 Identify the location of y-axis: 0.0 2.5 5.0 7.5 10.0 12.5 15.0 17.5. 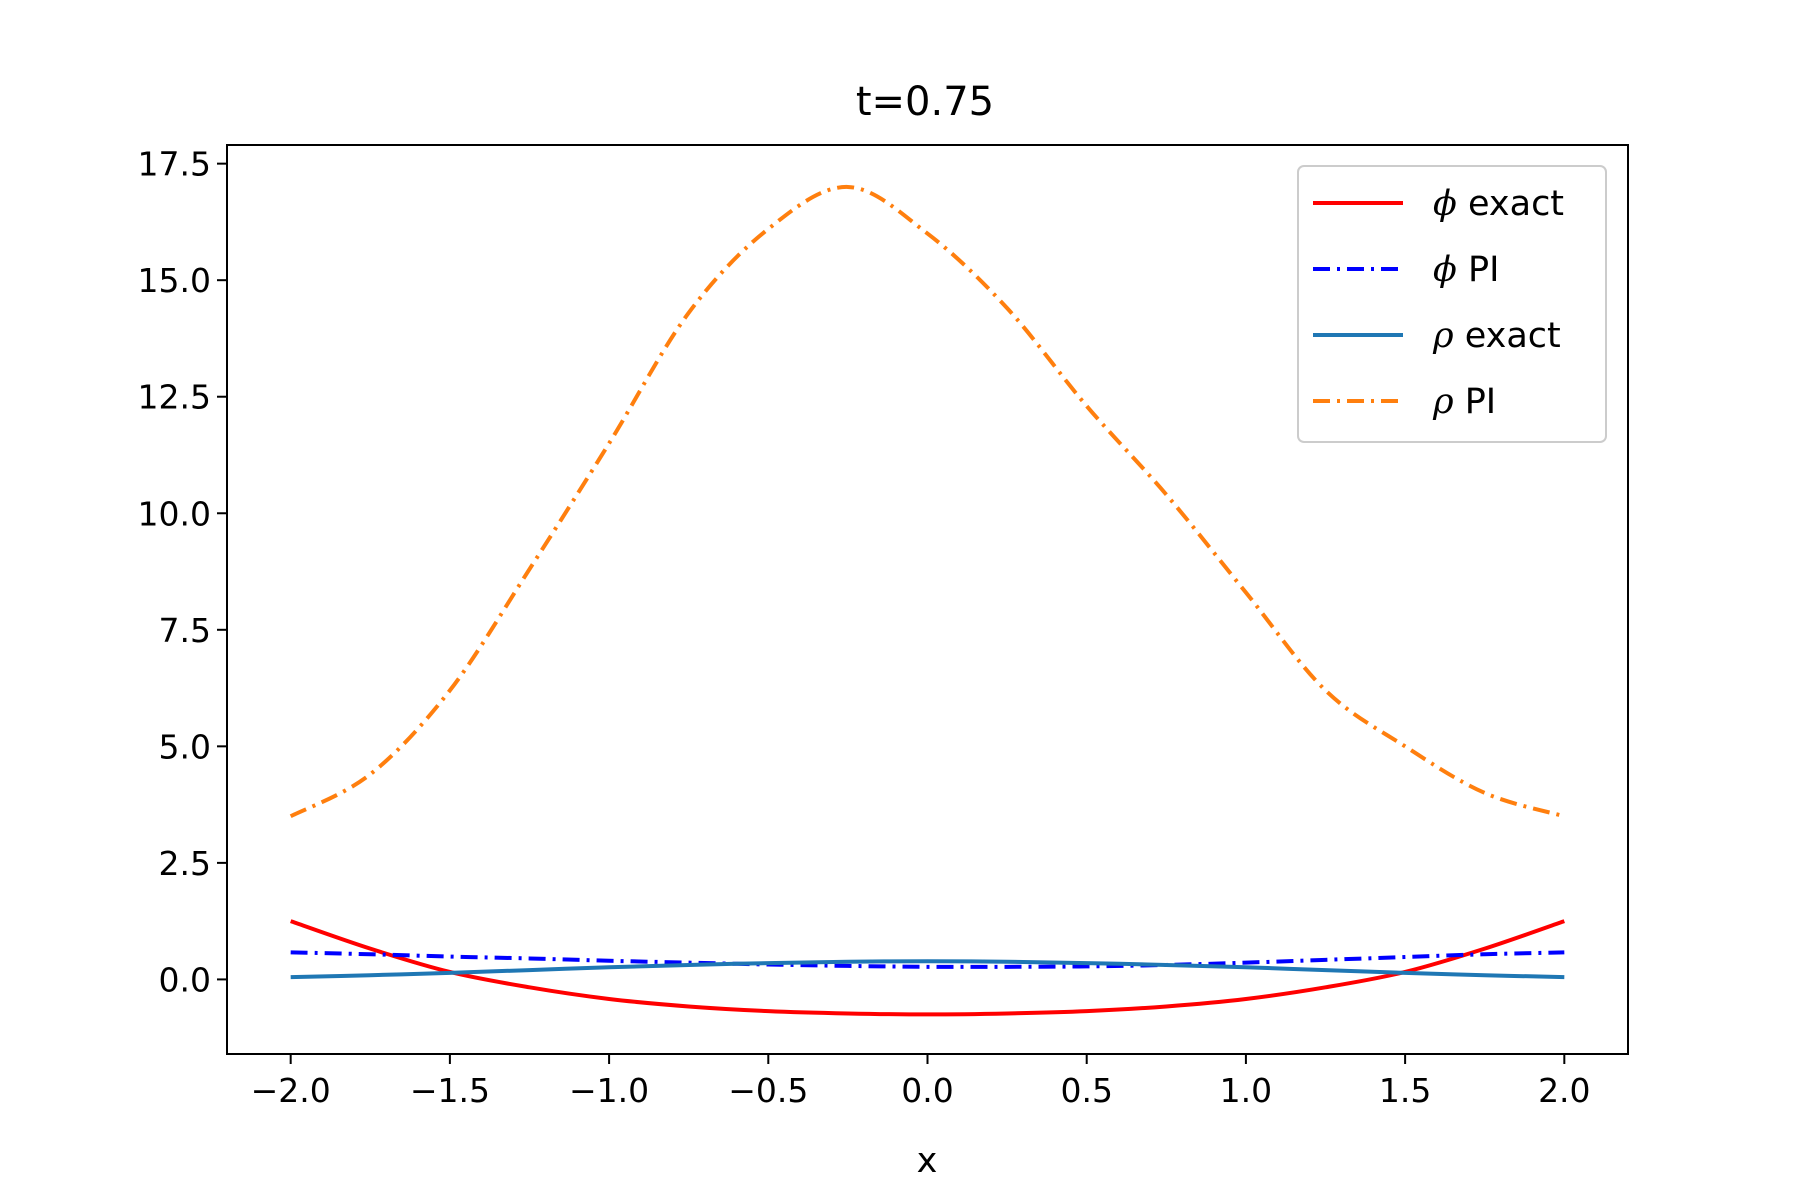
(182, 572).